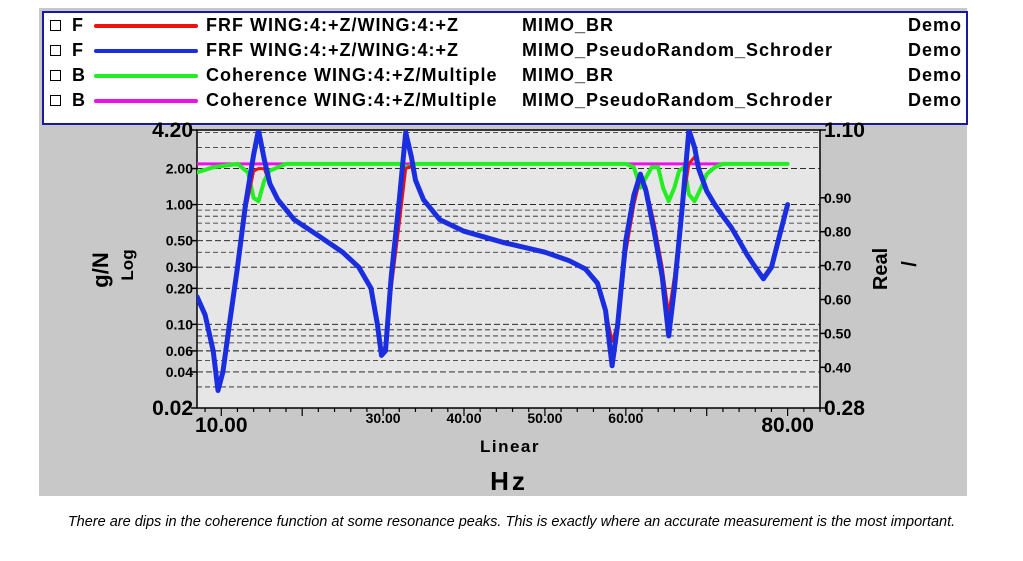 The width and height of the screenshot is (1023, 561). Describe the element at coordinates (221, 425) in the screenshot. I see `x-tick-label: 10.00` at that location.